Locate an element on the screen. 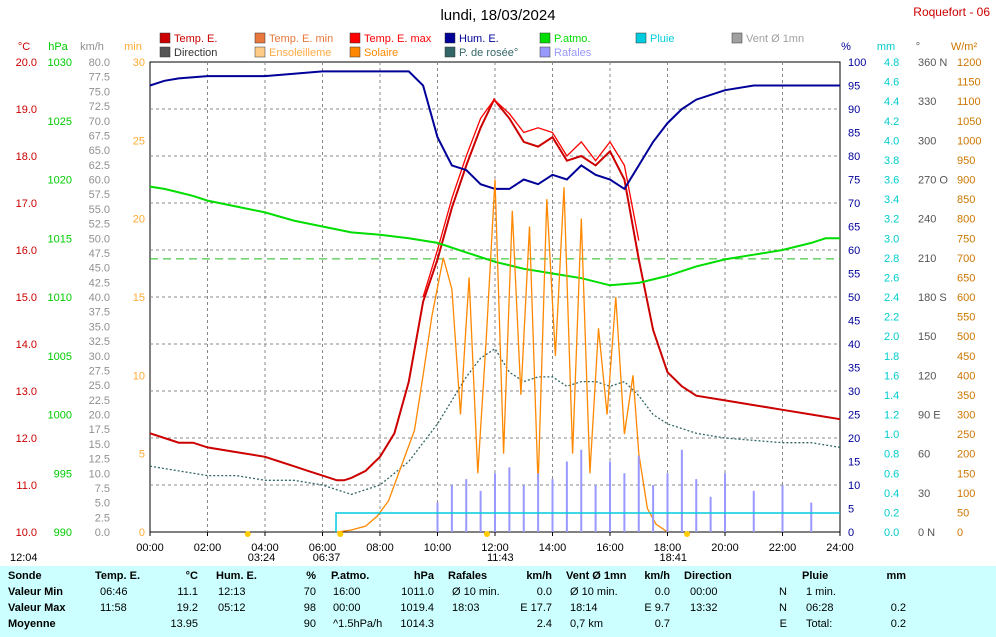 This screenshot has height=637, width=996. tick-label-solar: 500 is located at coordinates (966, 337).